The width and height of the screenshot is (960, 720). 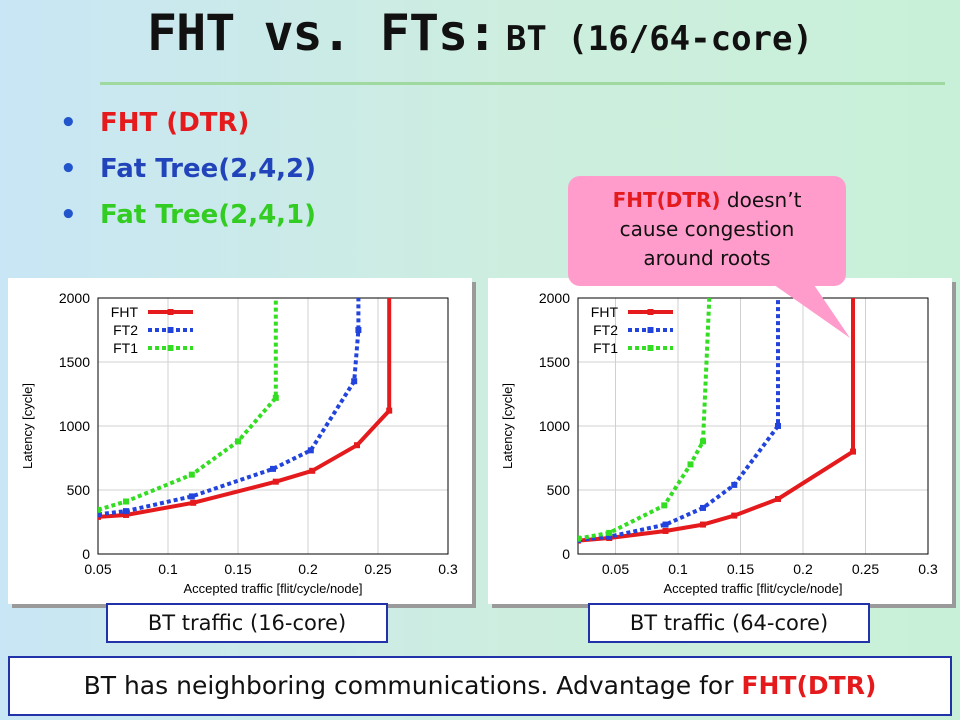 I want to click on bullet-ft1-label: Fat Tree(2,4,1), so click(x=208, y=215).